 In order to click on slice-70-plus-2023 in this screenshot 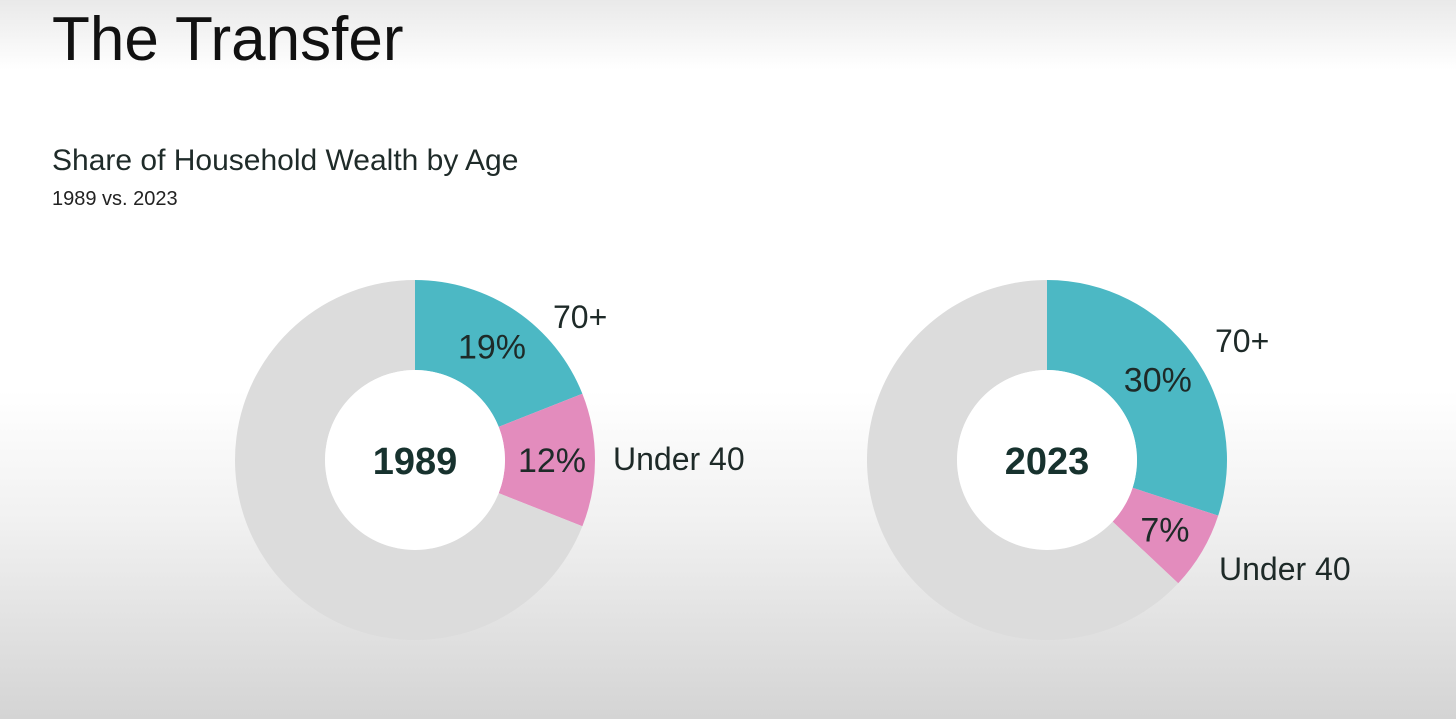, I will do `click(1137, 397)`.